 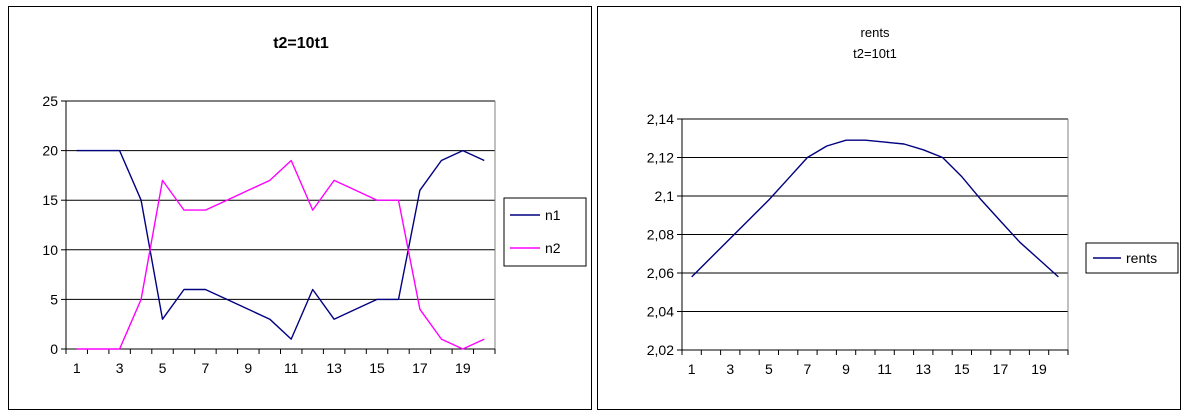 What do you see at coordinates (660, 350) in the screenshot?
I see `y-tick-label: 2,02` at bounding box center [660, 350].